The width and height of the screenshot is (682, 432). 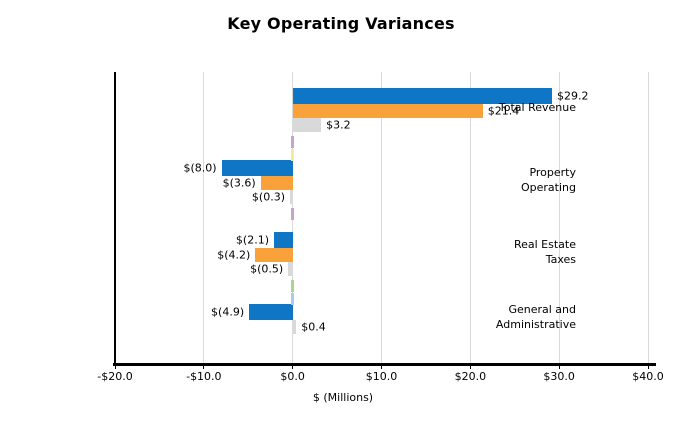 I want to click on y-axis-line, so click(x=114, y=219).